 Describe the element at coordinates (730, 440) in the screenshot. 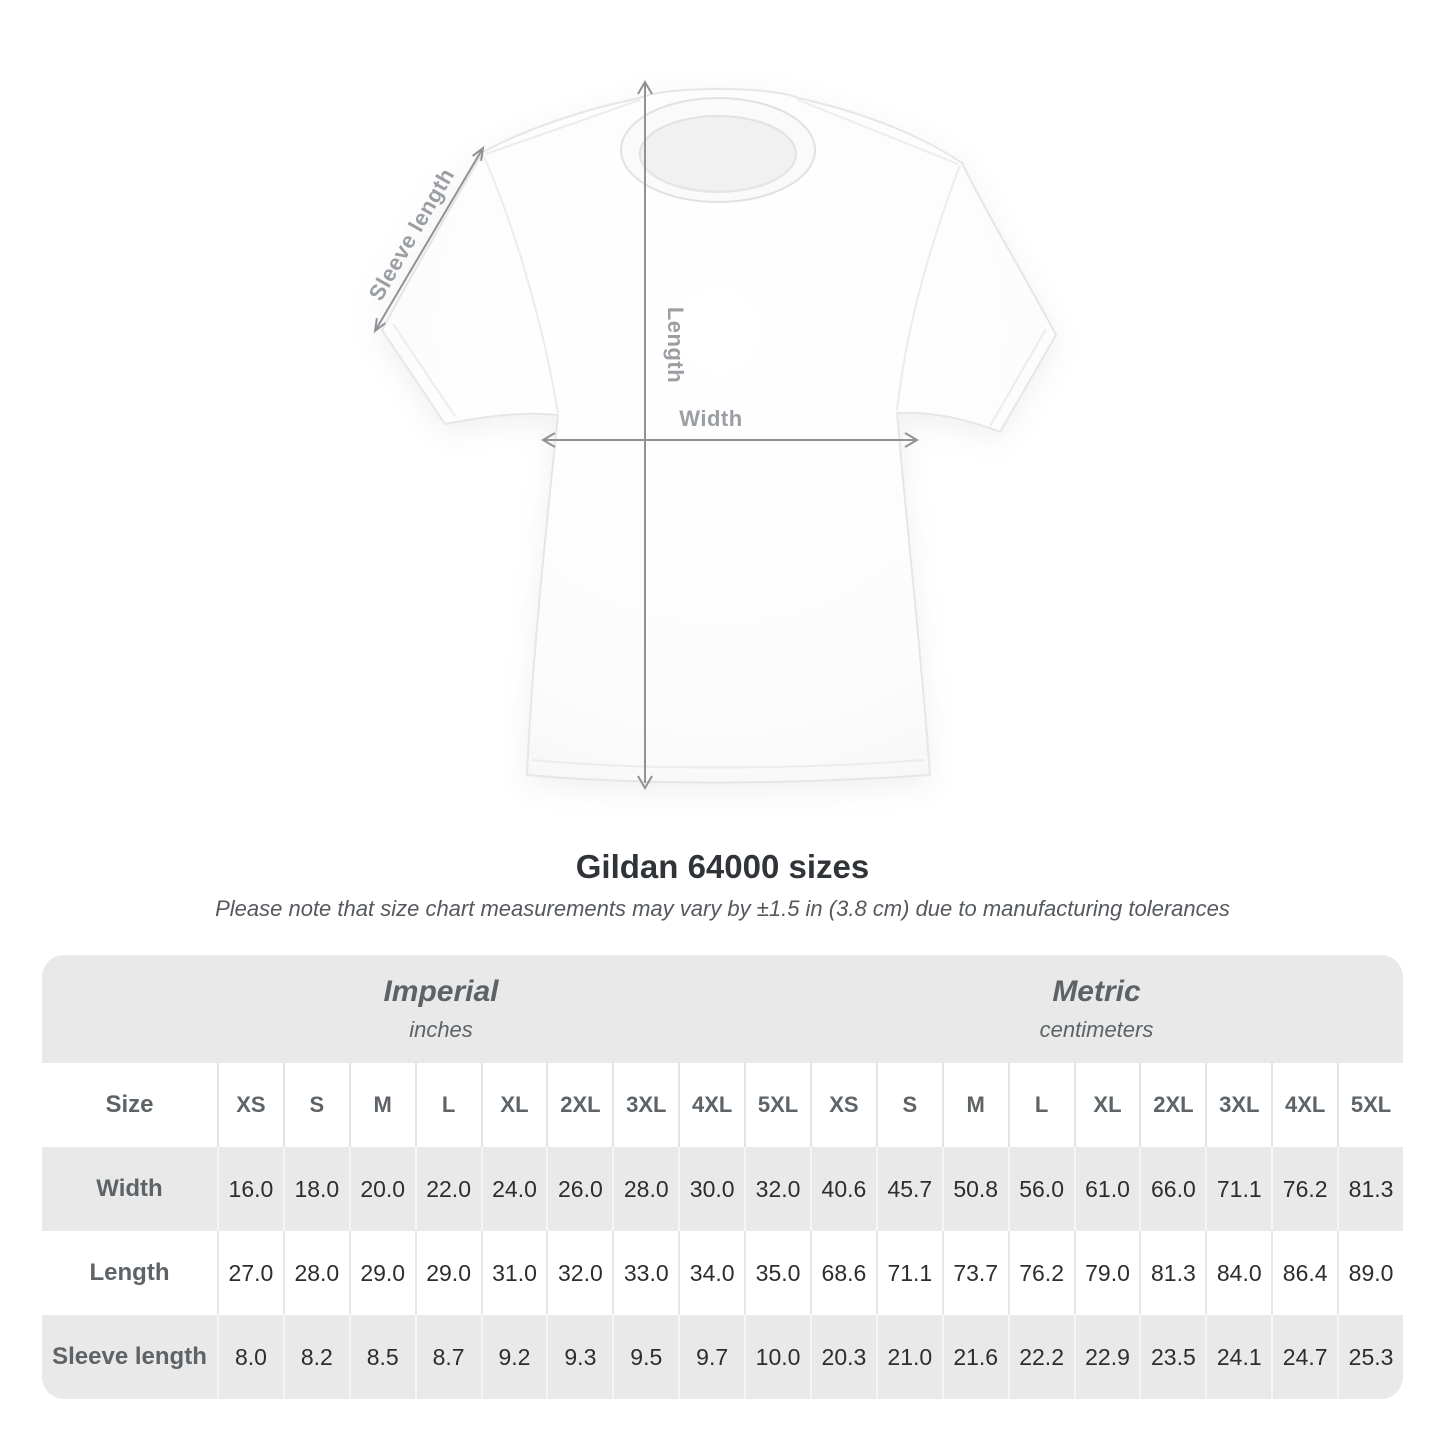

I see `width-arrow` at that location.